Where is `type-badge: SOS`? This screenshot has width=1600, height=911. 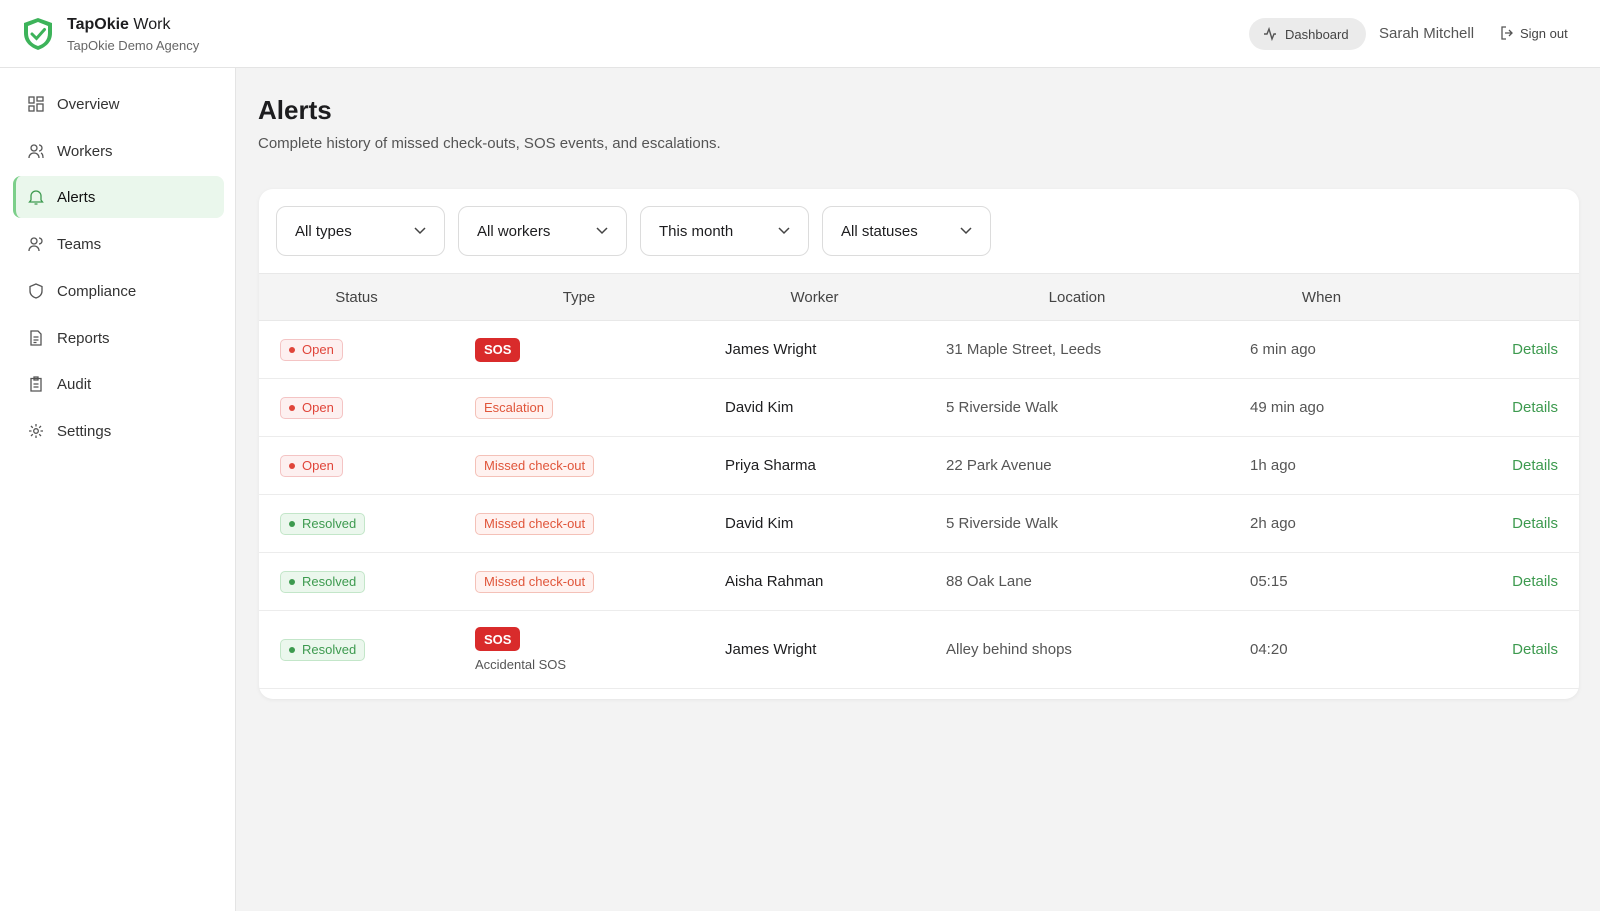
type-badge: SOS is located at coordinates (498, 349).